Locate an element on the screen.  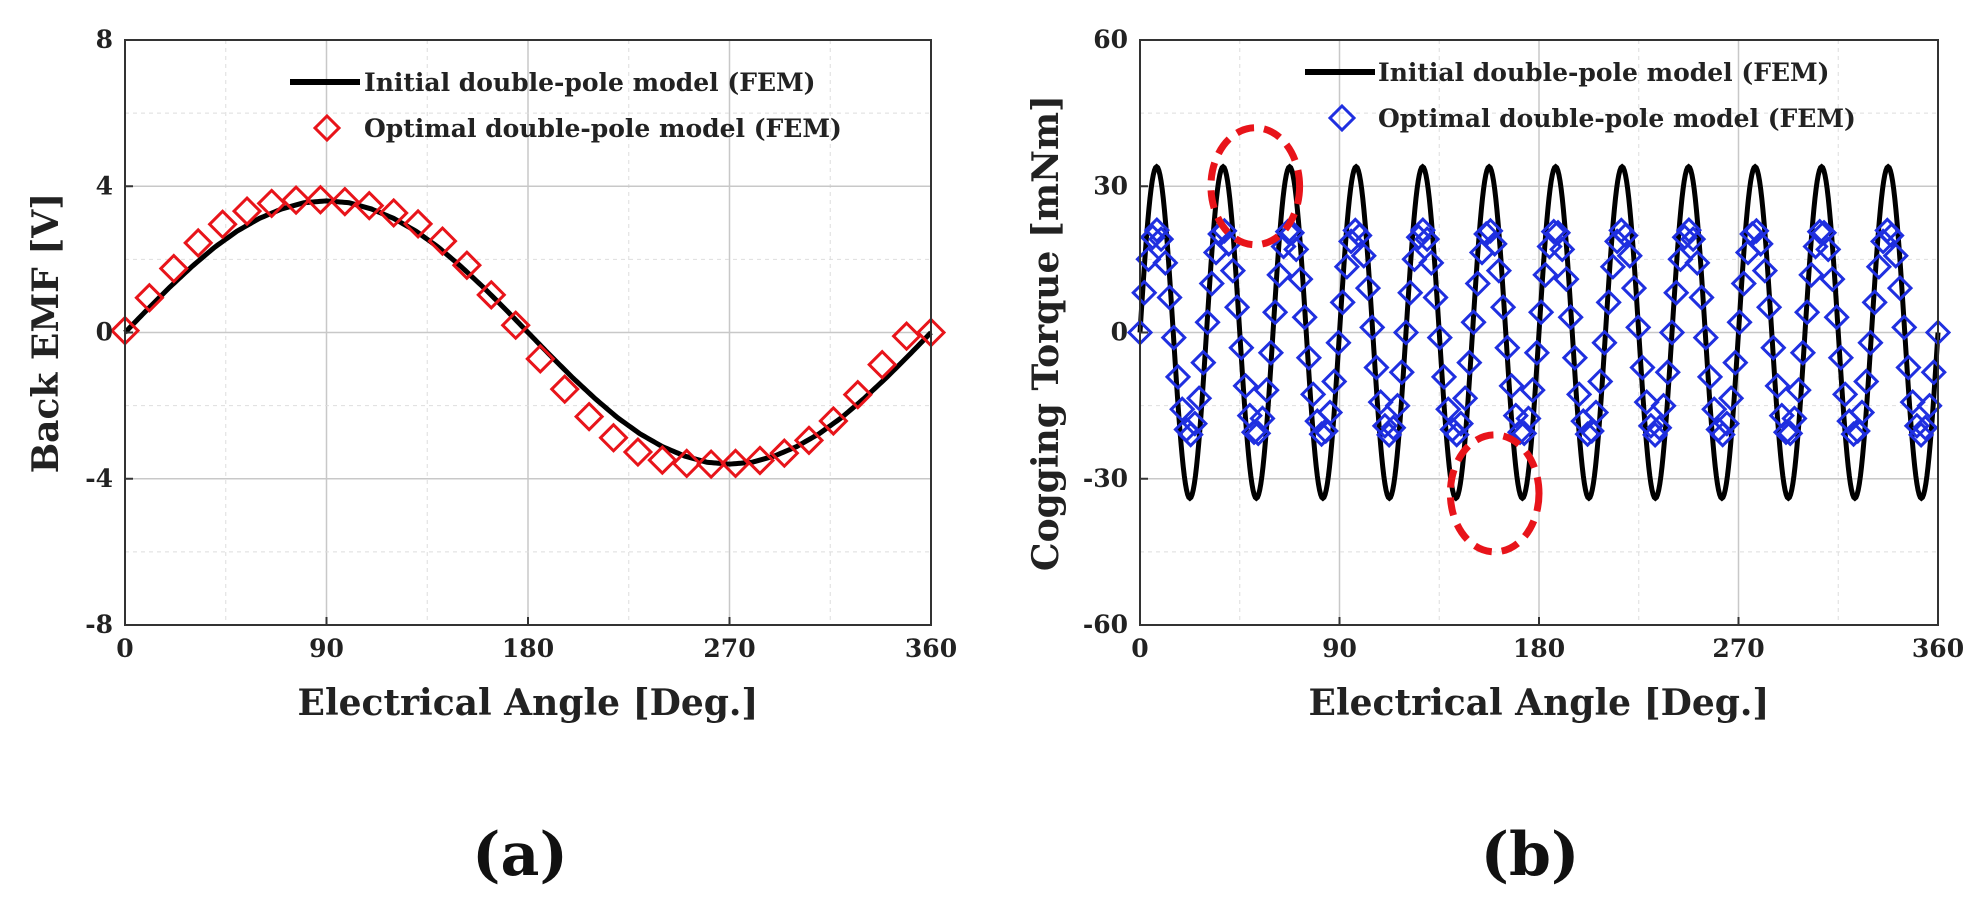
xtick-label-a-0: 0 is located at coordinates (124, 648).